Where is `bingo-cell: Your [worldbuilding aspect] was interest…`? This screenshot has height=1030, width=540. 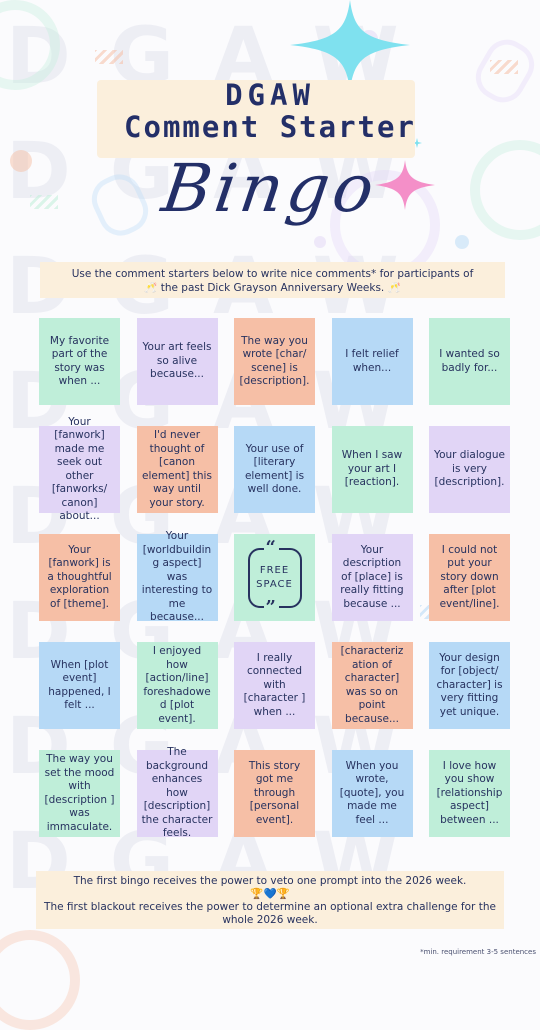 bingo-cell: Your [worldbuilding aspect] was interest… is located at coordinates (177, 576).